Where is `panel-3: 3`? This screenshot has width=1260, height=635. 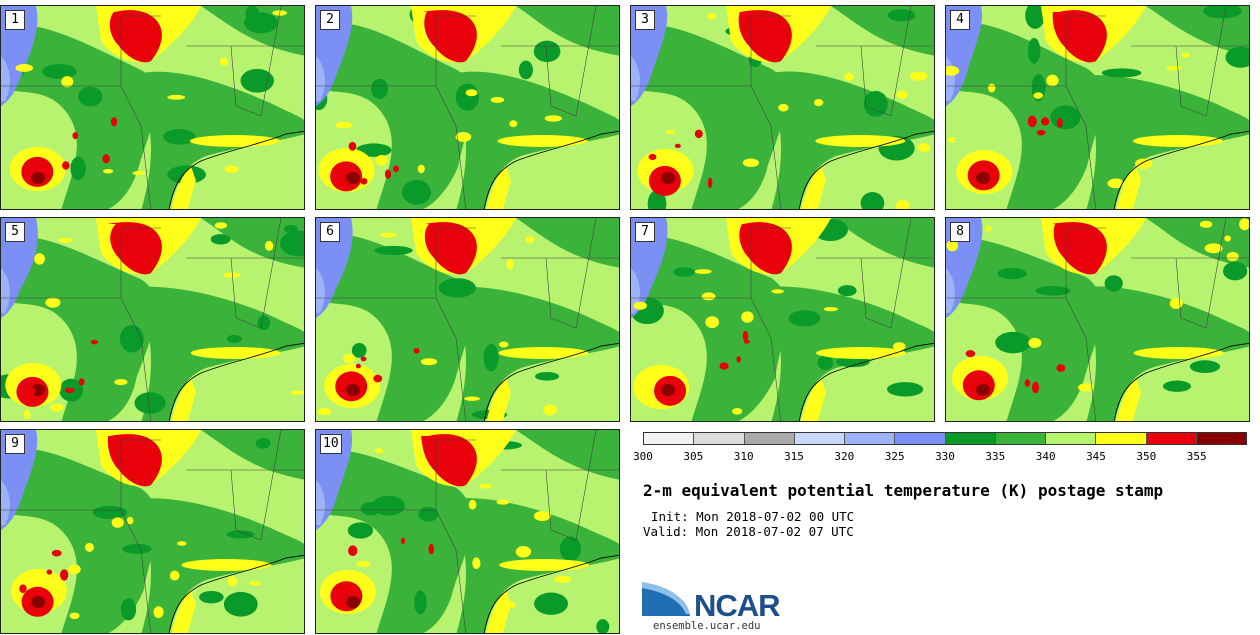
panel-3: 3 is located at coordinates (782, 107).